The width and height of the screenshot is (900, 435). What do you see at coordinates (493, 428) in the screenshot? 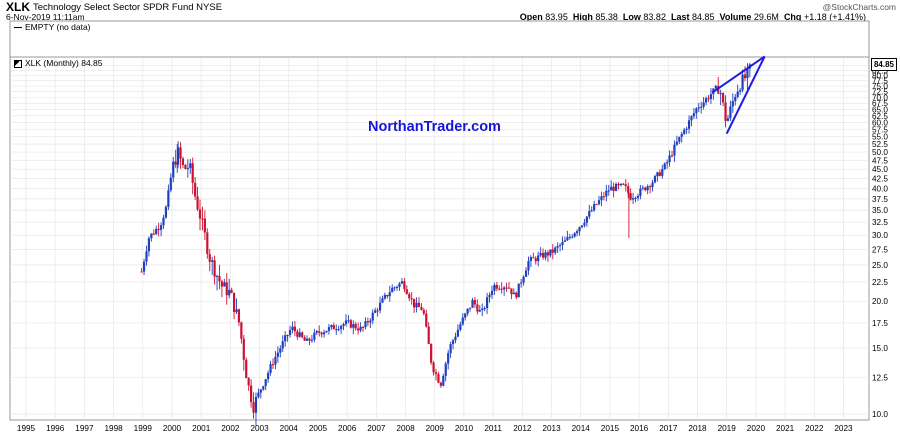
I see `x-tick-label: 2011` at bounding box center [493, 428].